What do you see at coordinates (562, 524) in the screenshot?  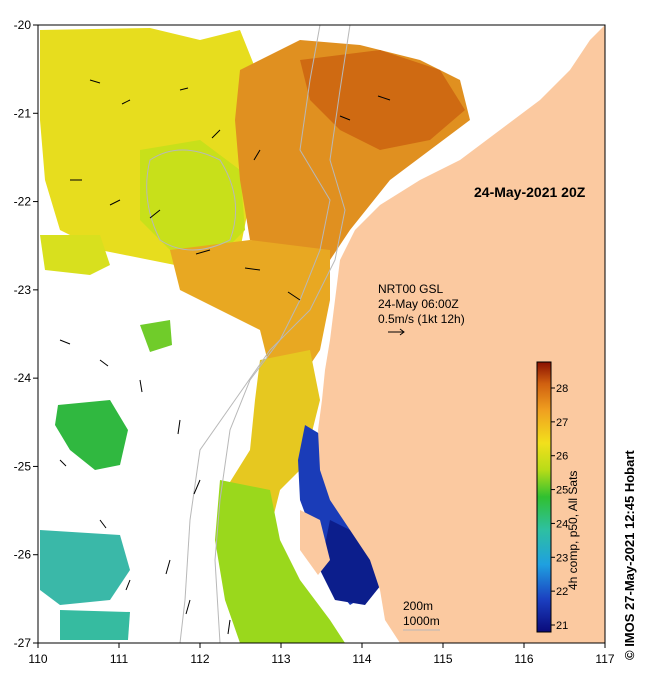 I see `colorbar-tick-label: 24` at bounding box center [562, 524].